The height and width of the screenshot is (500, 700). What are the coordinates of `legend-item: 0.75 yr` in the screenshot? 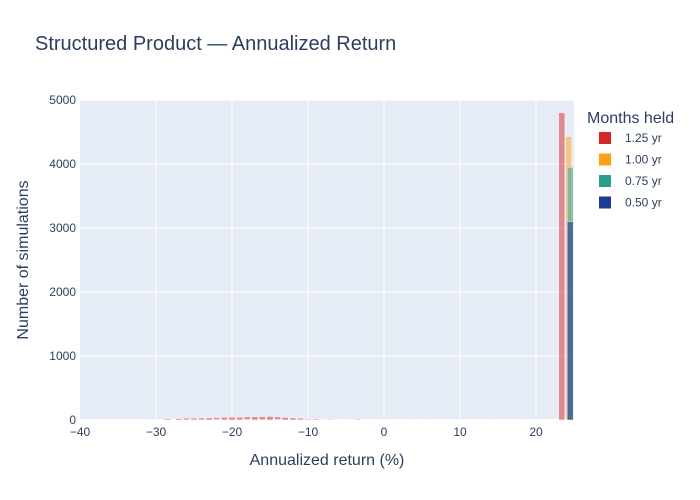 It's located at (630, 181).